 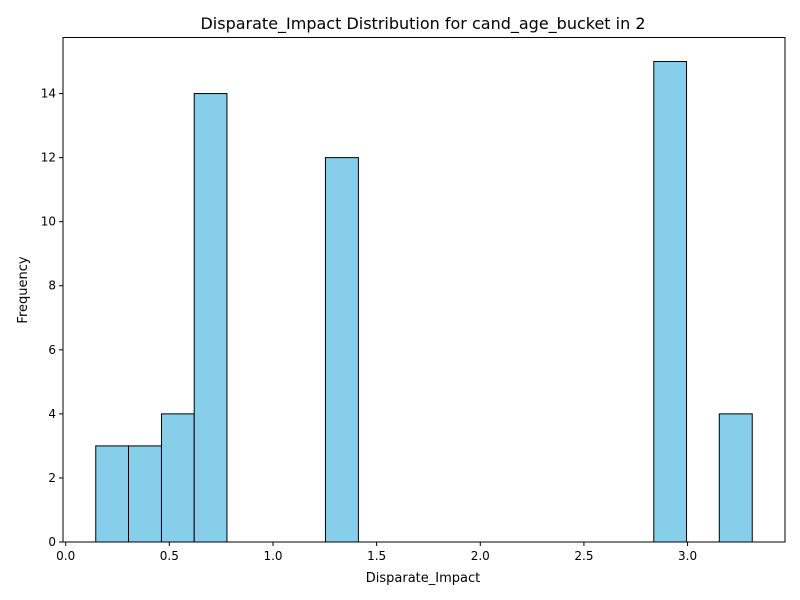 I want to click on y-axis-ticks: 0 2 4 6 8 10 12 14, so click(x=52, y=318).